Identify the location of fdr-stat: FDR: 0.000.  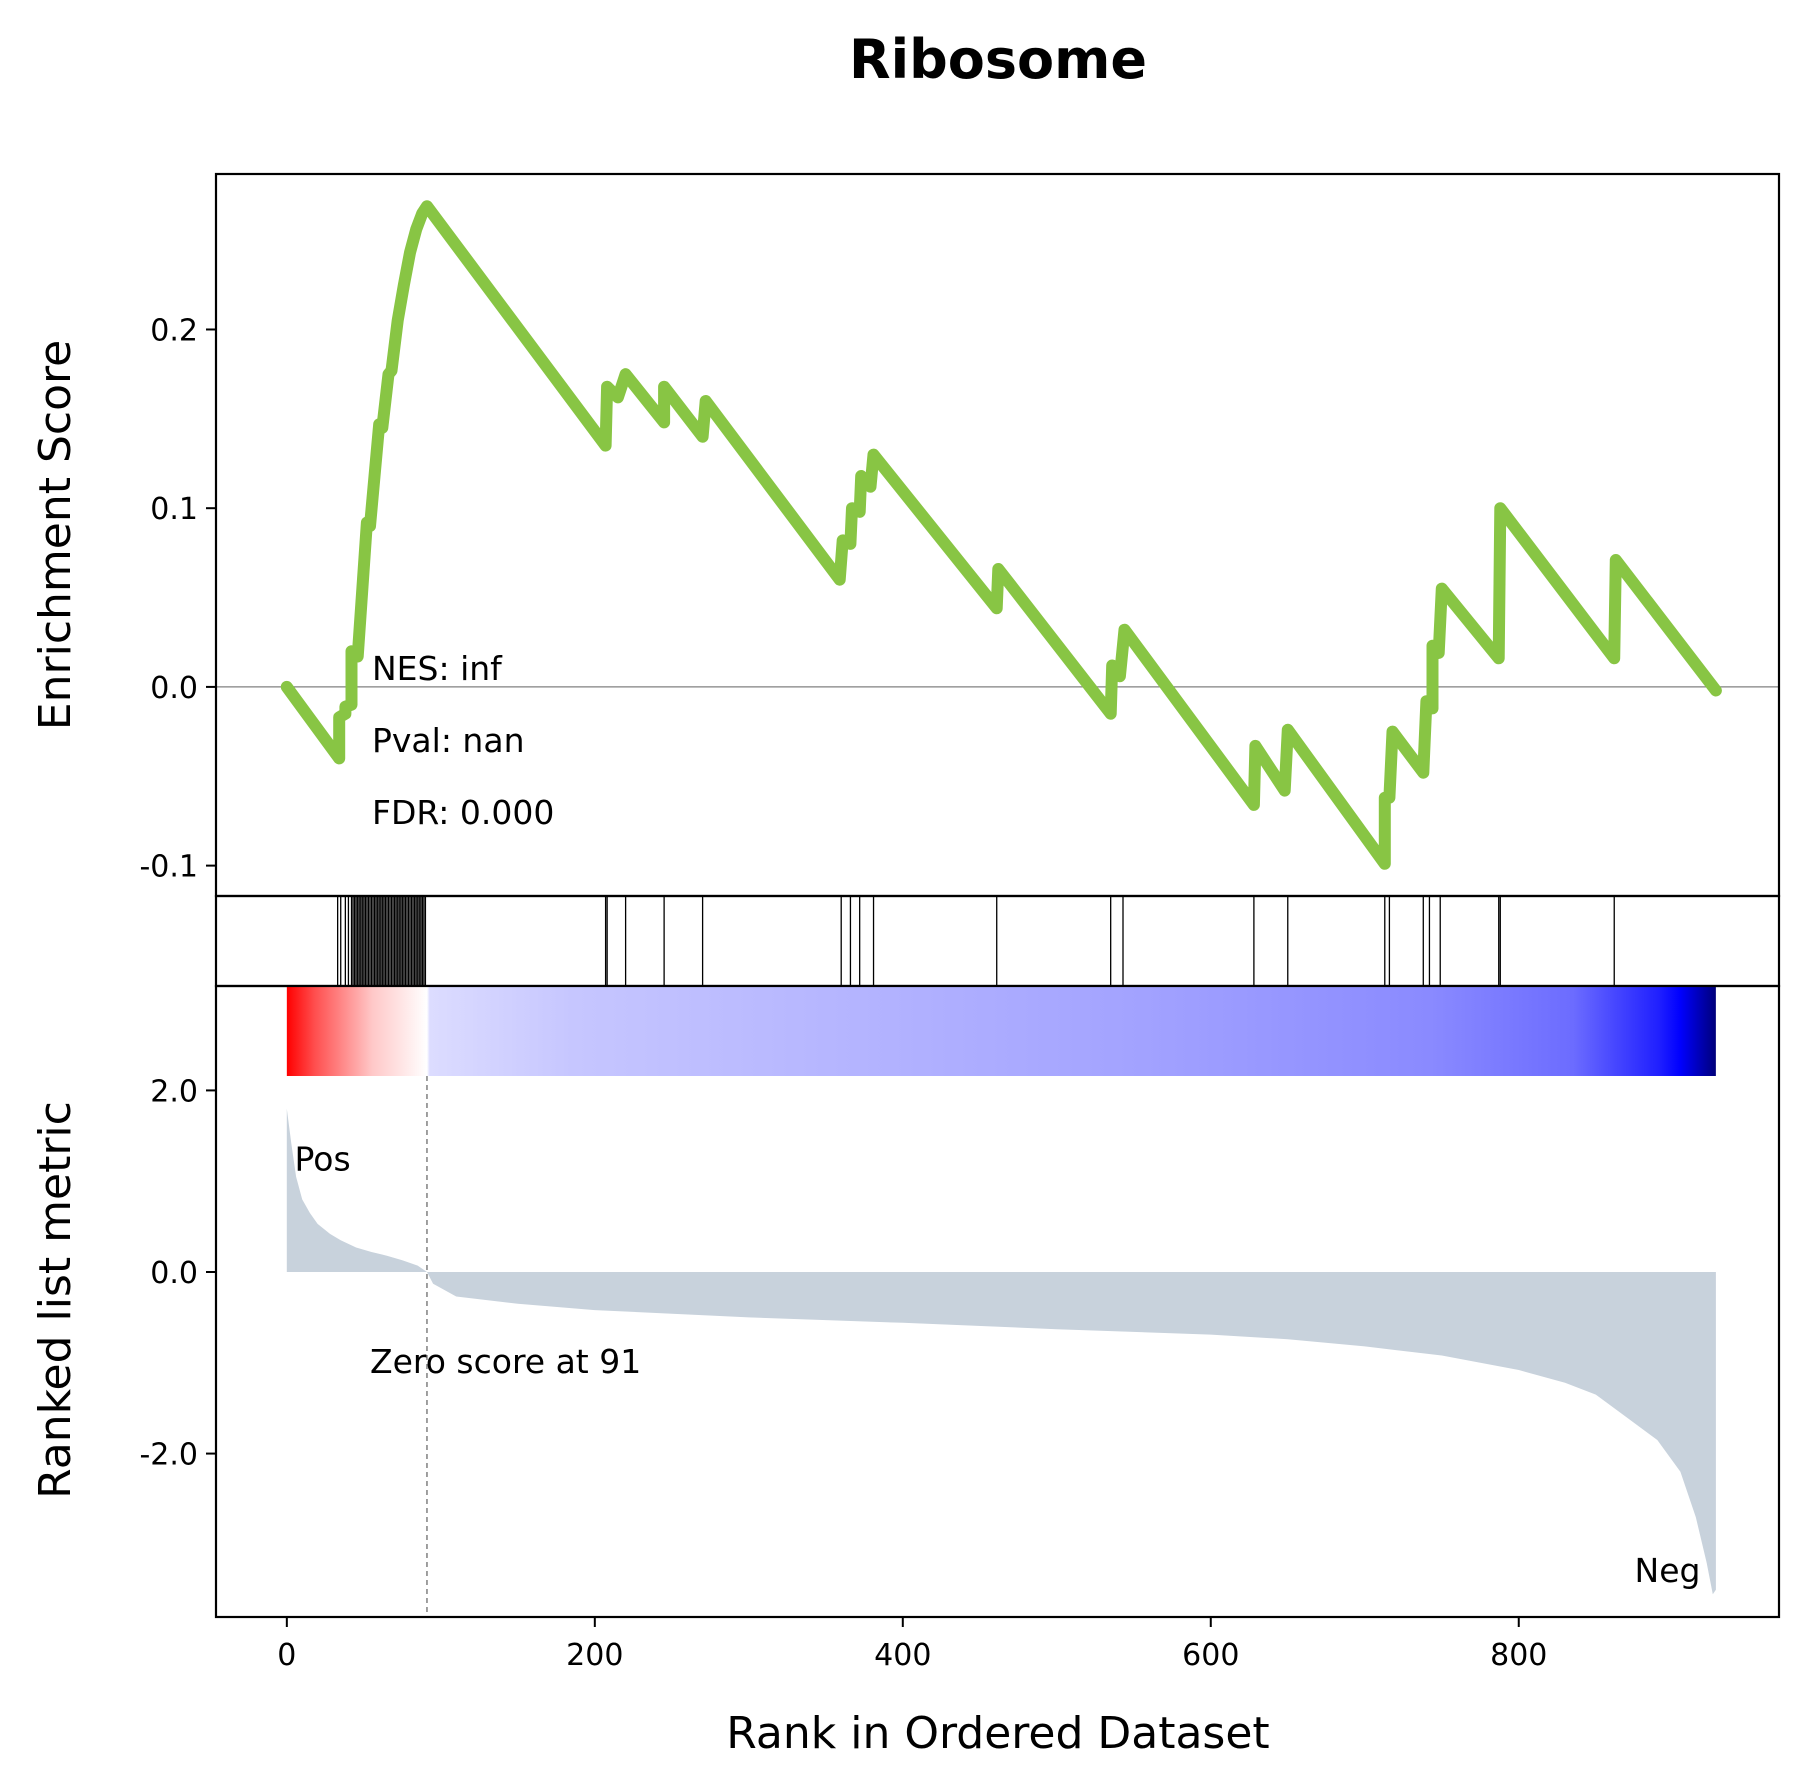
(463, 812).